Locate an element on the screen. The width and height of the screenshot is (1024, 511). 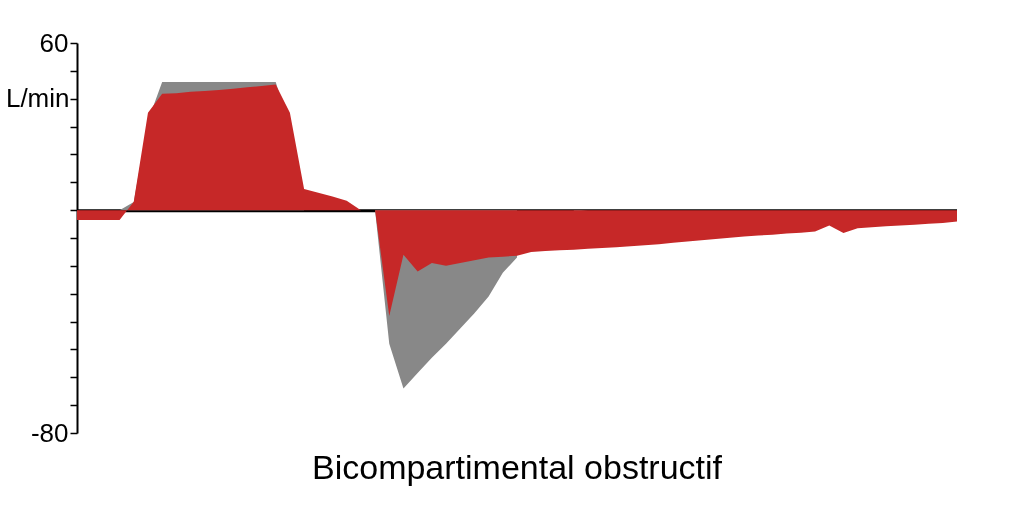
y-axis-title: L/min is located at coordinates (37, 98).